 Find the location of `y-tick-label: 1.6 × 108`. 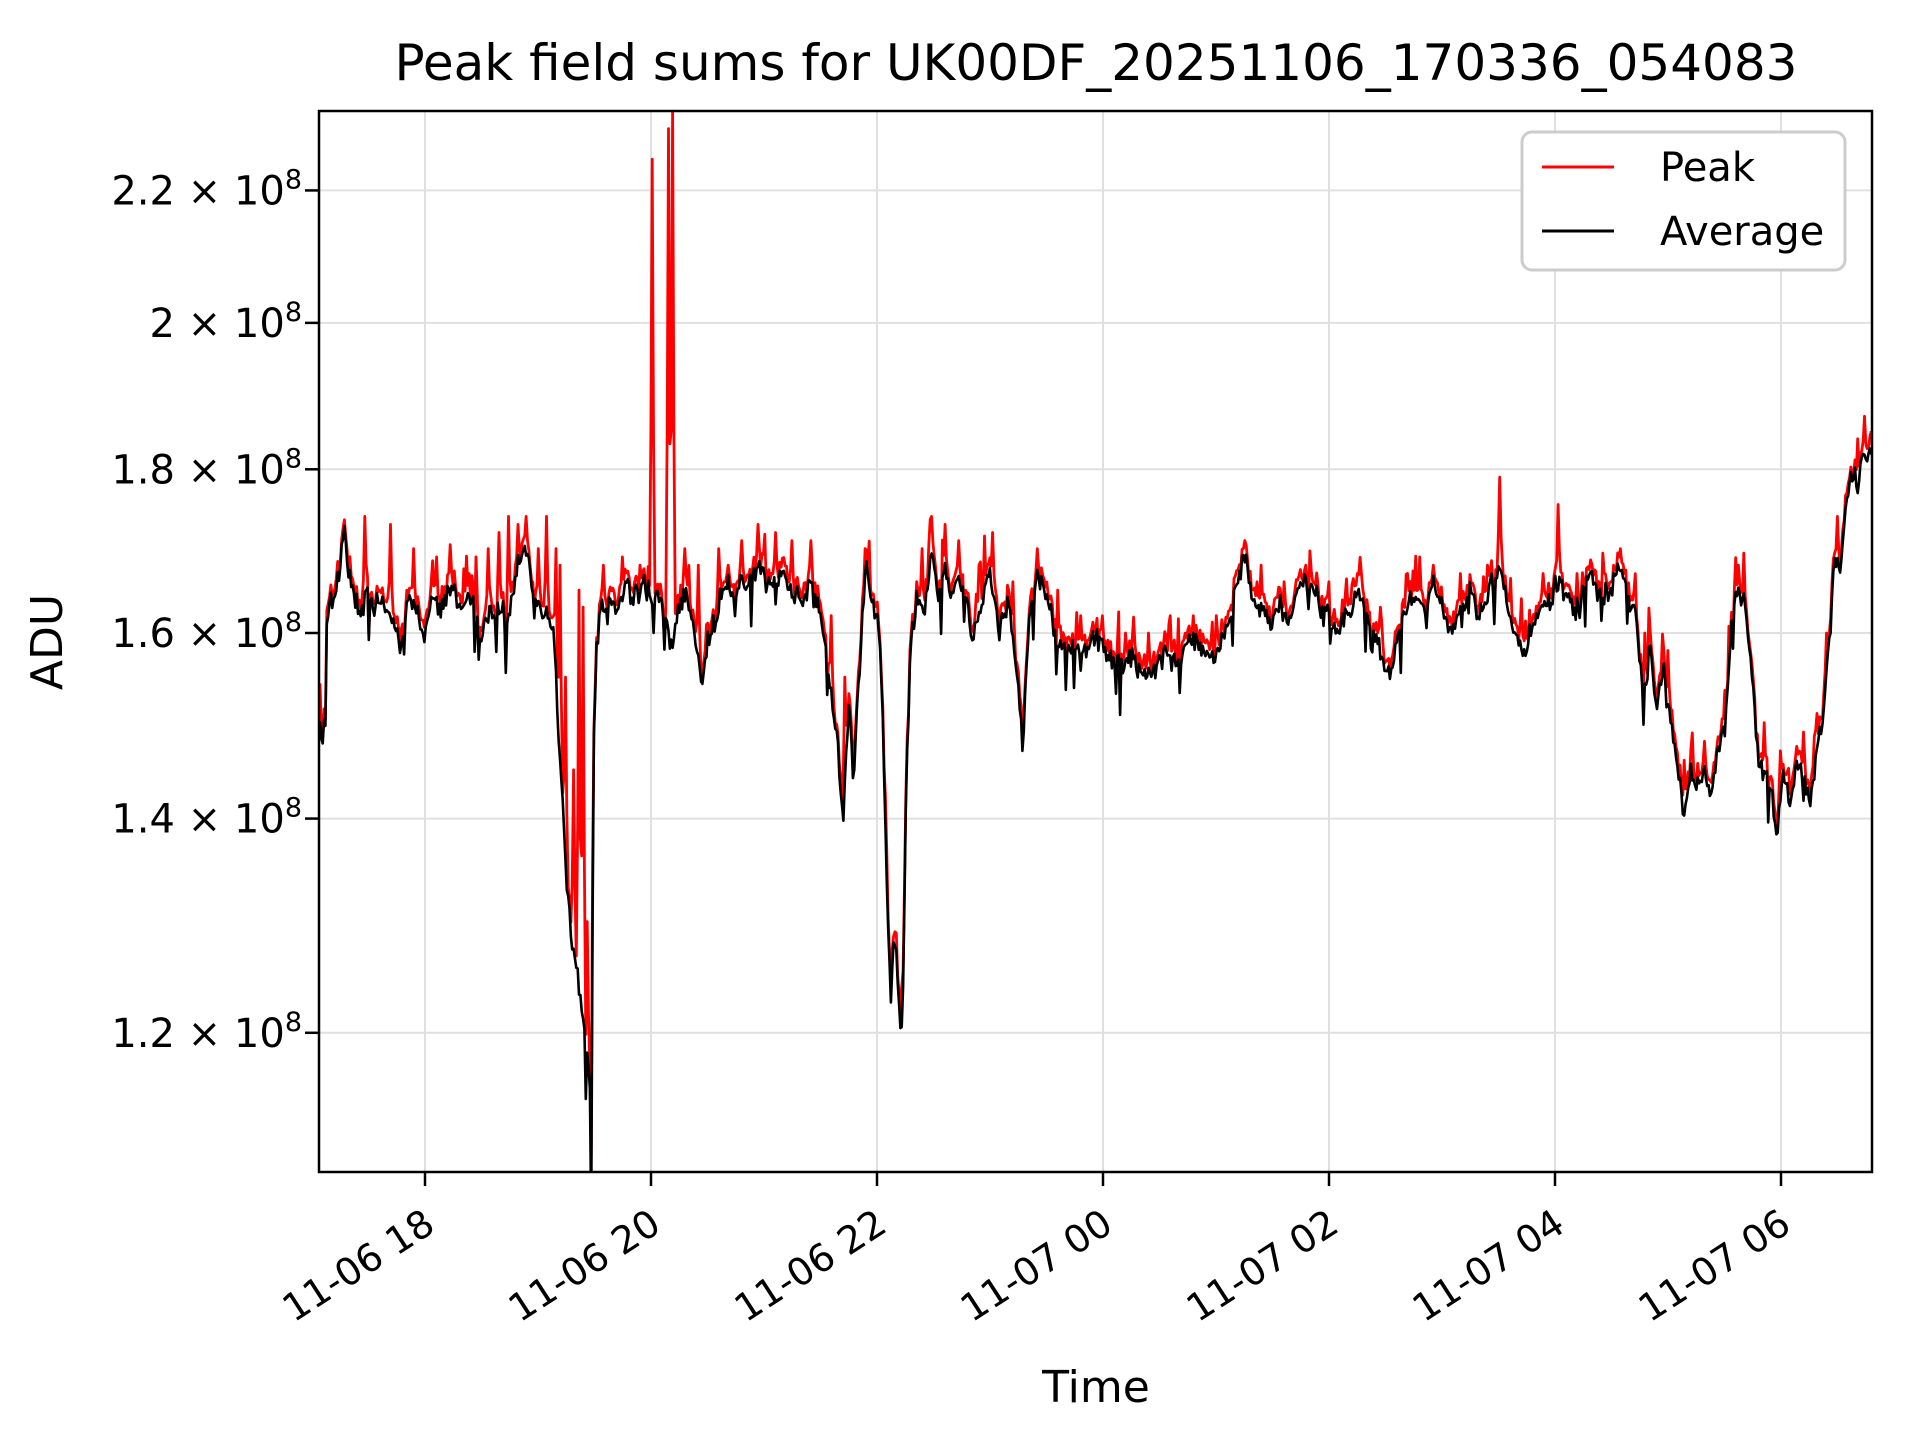

y-tick-label: 1.6 × 108 is located at coordinates (206, 632).